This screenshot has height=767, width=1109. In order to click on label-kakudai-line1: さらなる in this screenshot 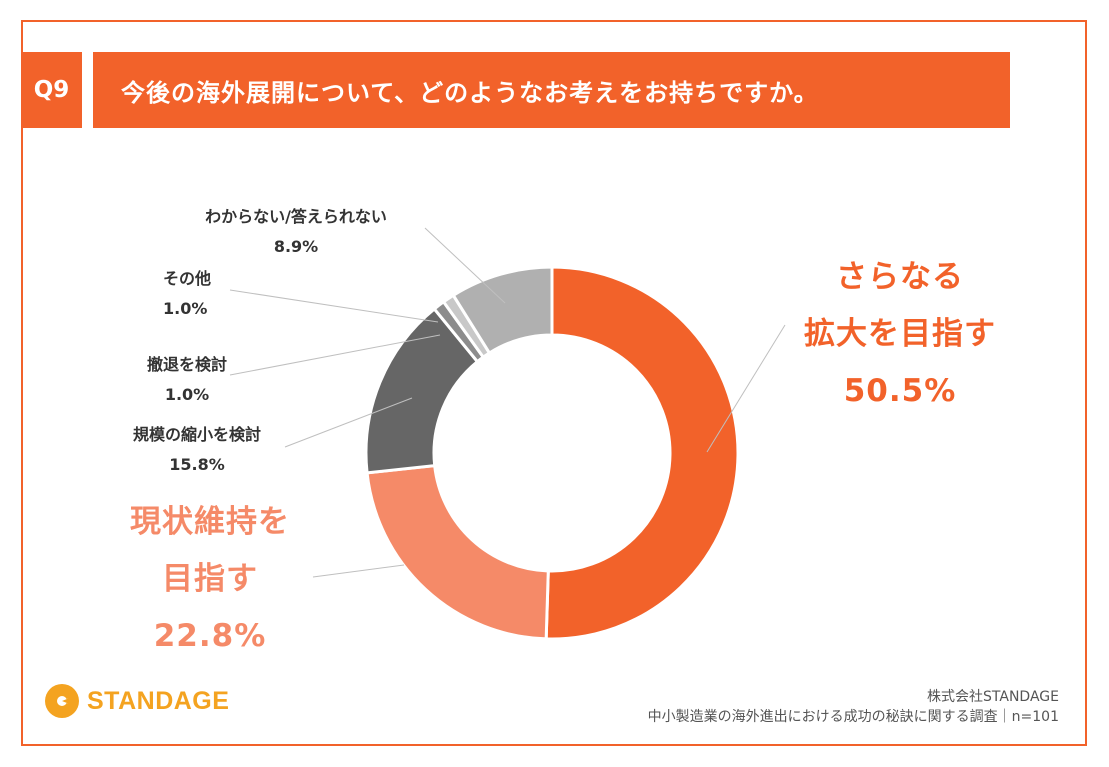, I will do `click(900, 277)`.